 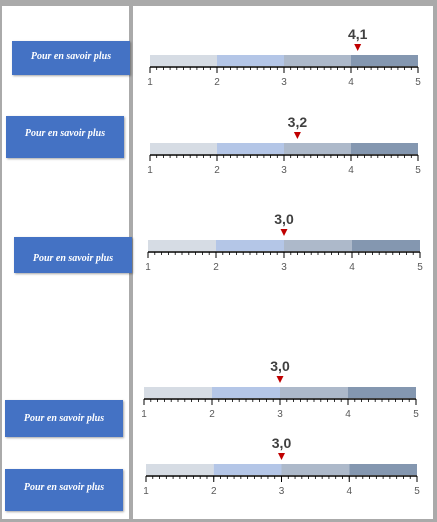 What do you see at coordinates (1, 261) in the screenshot?
I see `frame-left` at bounding box center [1, 261].